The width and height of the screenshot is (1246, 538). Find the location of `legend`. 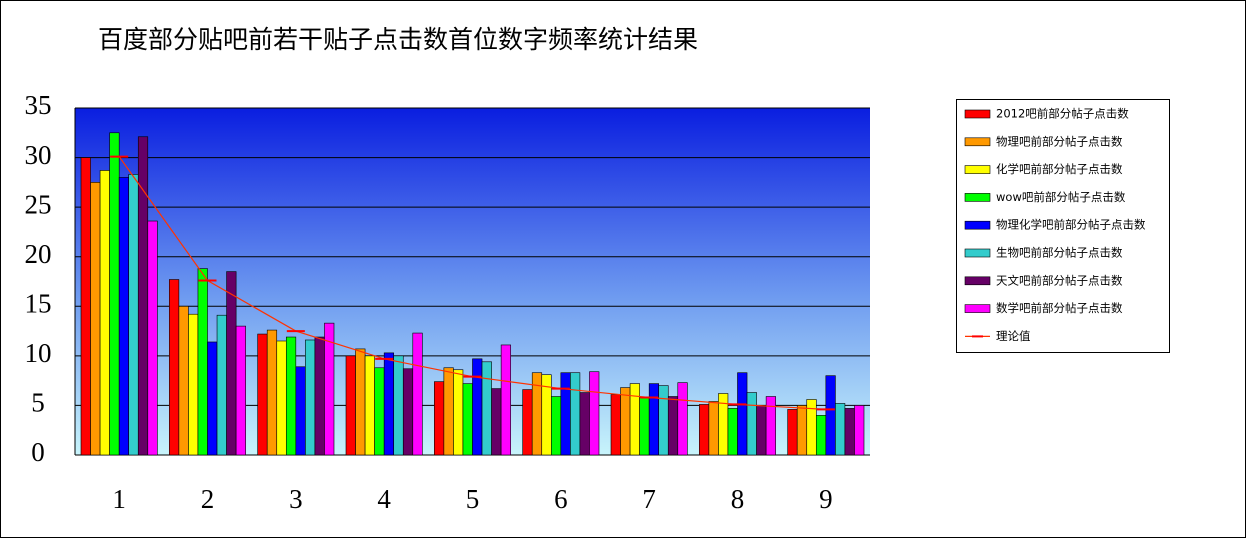

legend is located at coordinates (1063, 226).